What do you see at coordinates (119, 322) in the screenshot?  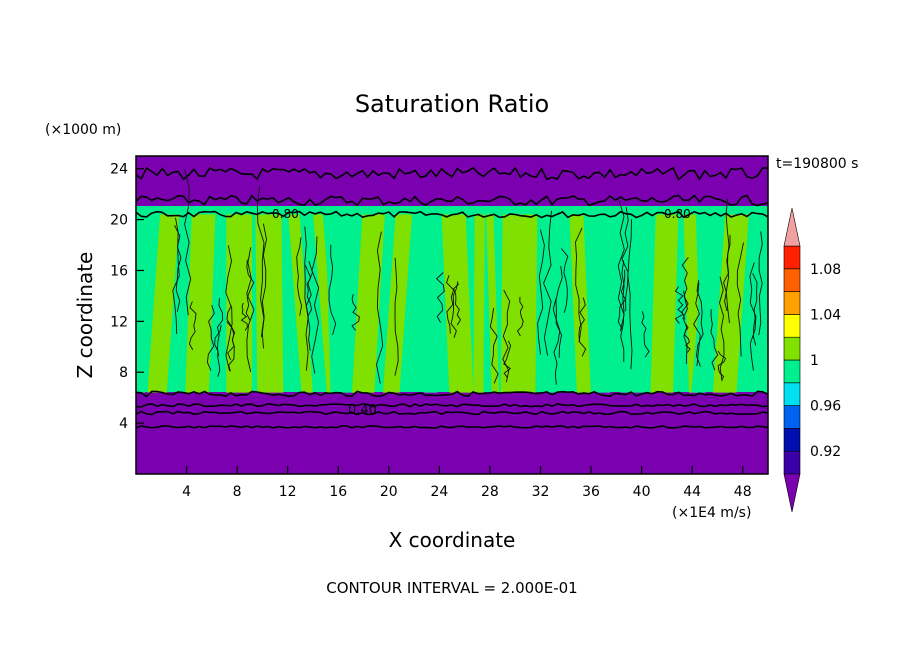 I see `y-tick-label: 12` at bounding box center [119, 322].